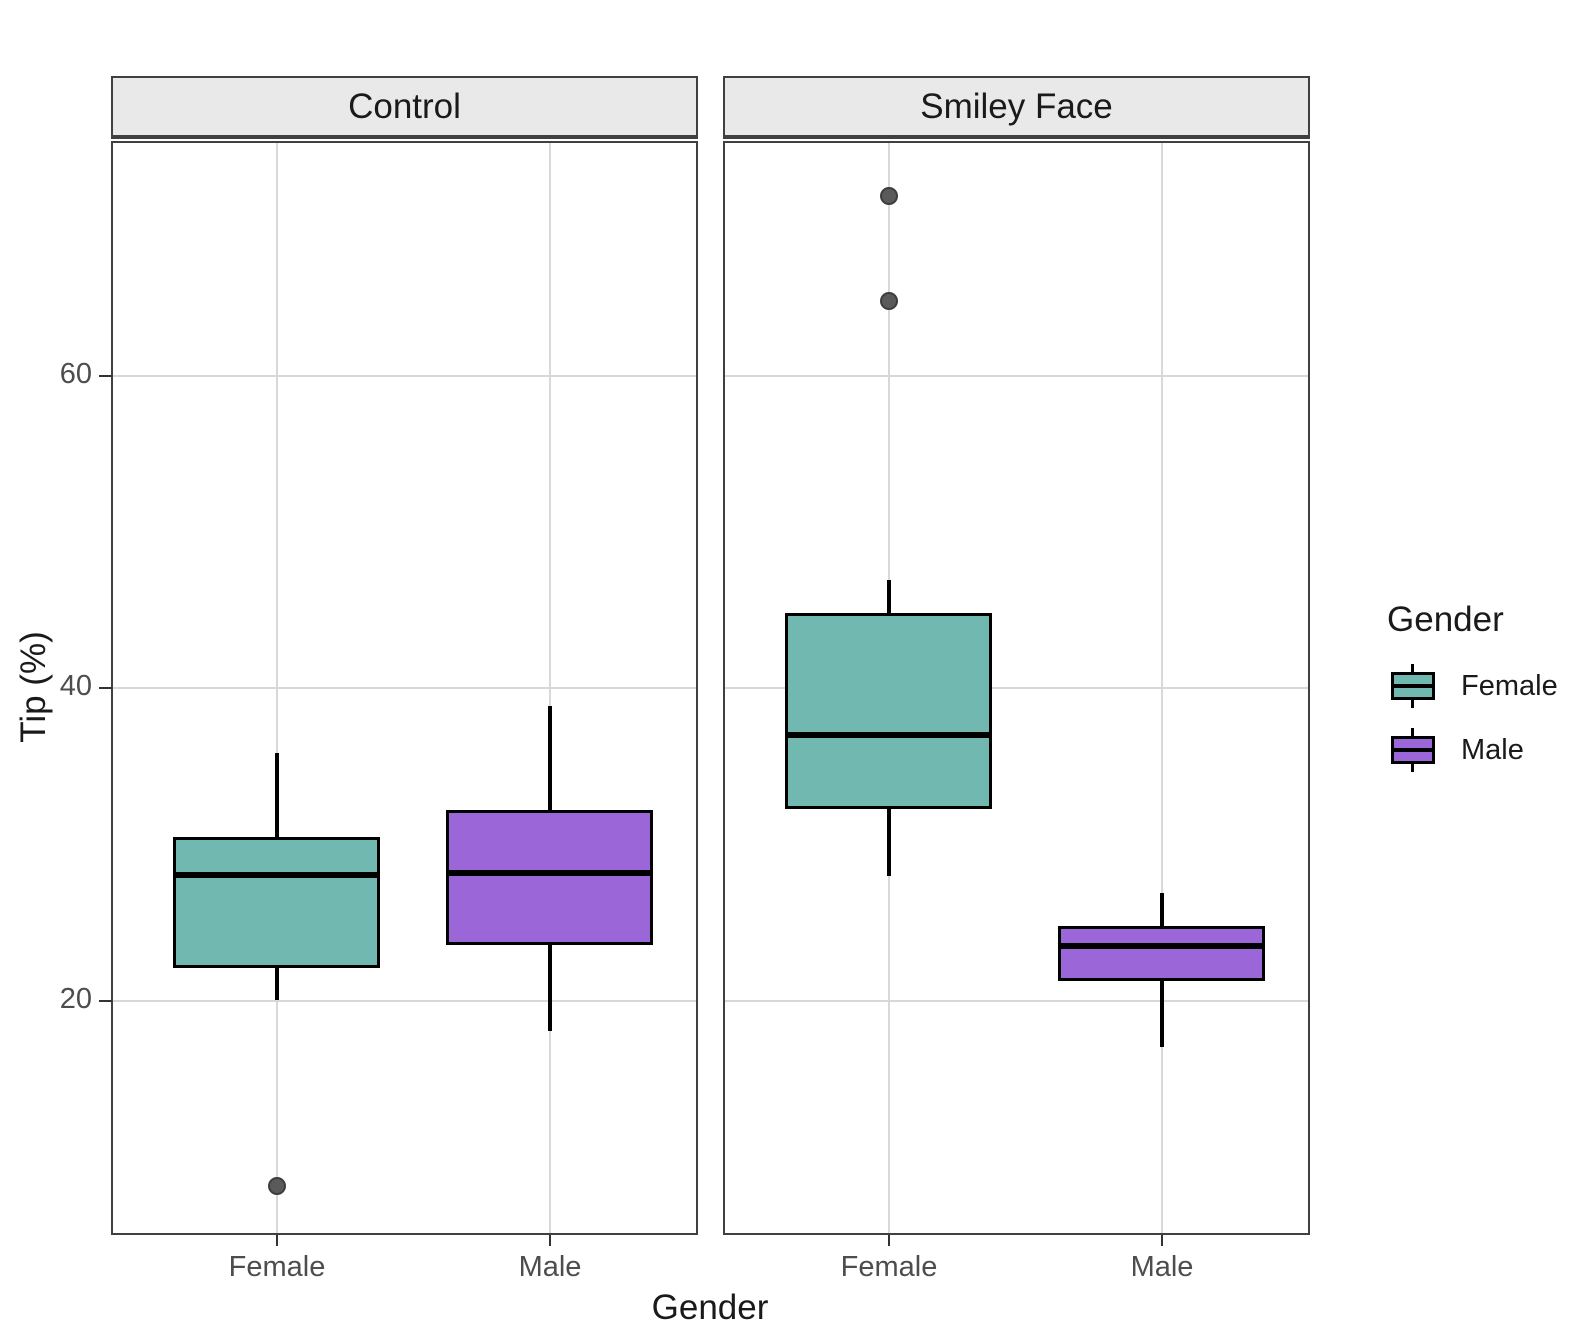 The height and width of the screenshot is (1342, 1595). What do you see at coordinates (1492, 749) in the screenshot?
I see `legend-label-male: Male` at bounding box center [1492, 749].